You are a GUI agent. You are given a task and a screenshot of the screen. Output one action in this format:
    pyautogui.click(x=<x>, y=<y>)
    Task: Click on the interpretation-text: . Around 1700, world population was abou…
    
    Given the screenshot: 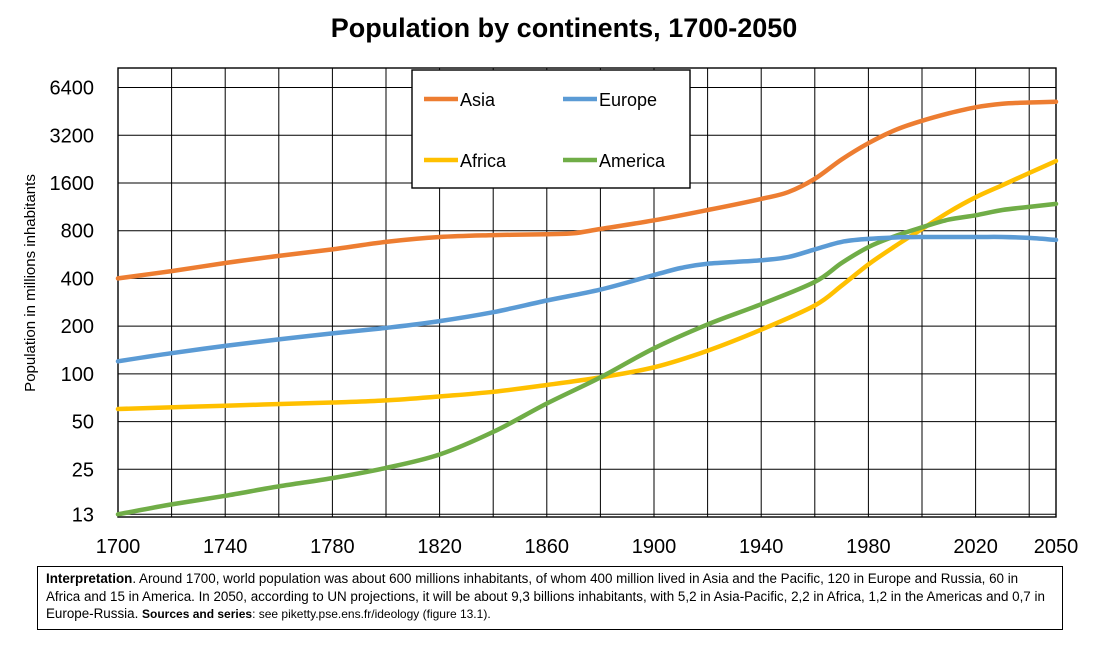 What is the action you would take?
    pyautogui.click(x=545, y=596)
    